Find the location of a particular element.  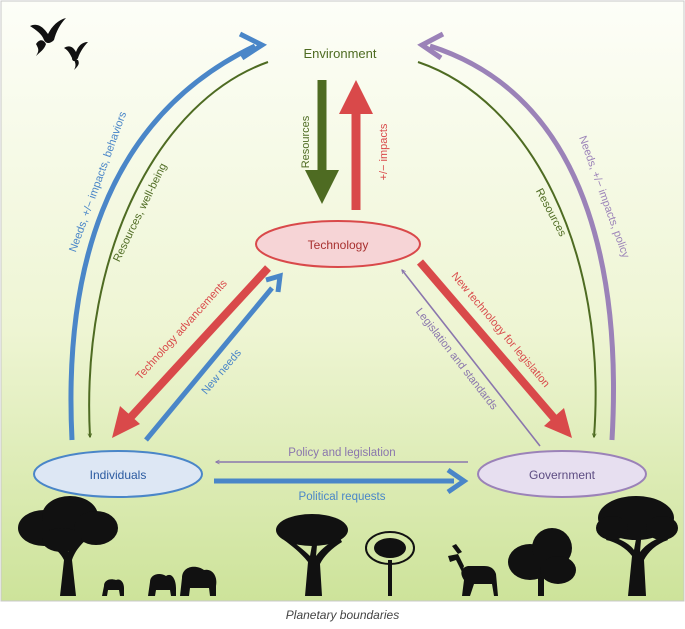

arrow-political-requests is located at coordinates (341, 481).